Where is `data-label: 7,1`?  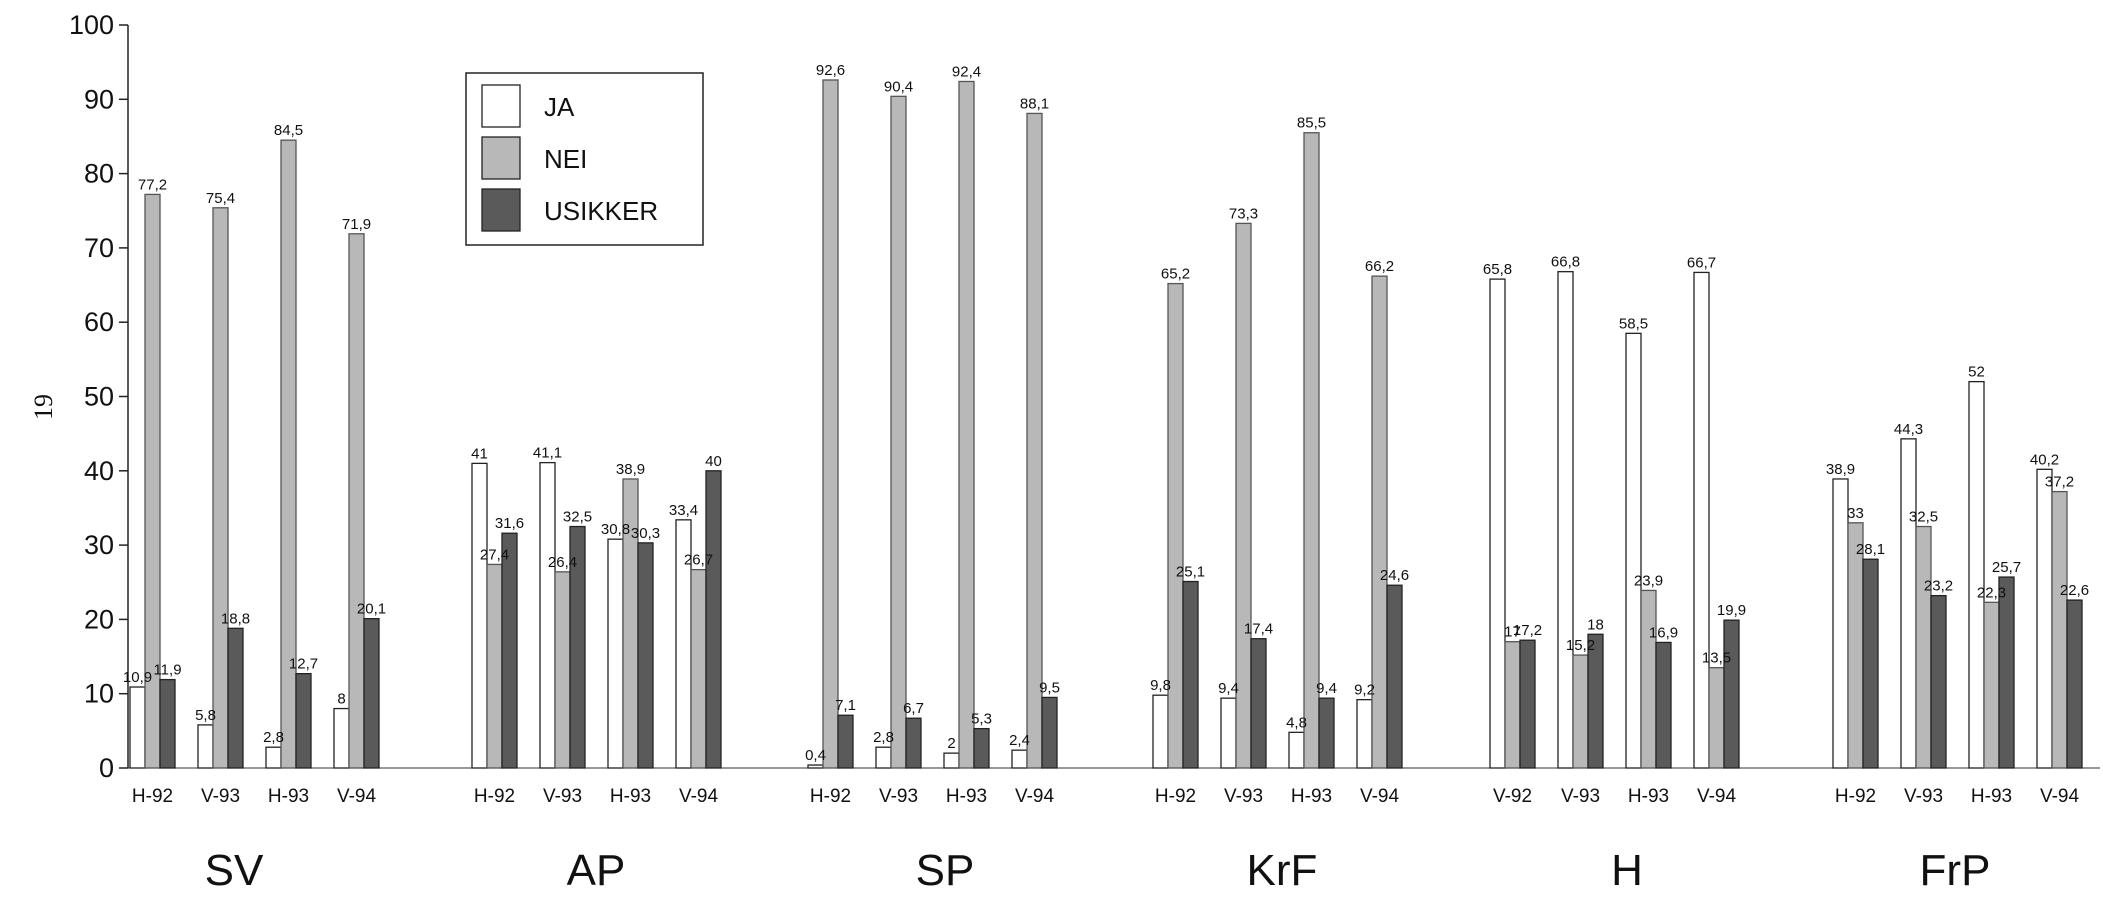
data-label: 7,1 is located at coordinates (845, 705).